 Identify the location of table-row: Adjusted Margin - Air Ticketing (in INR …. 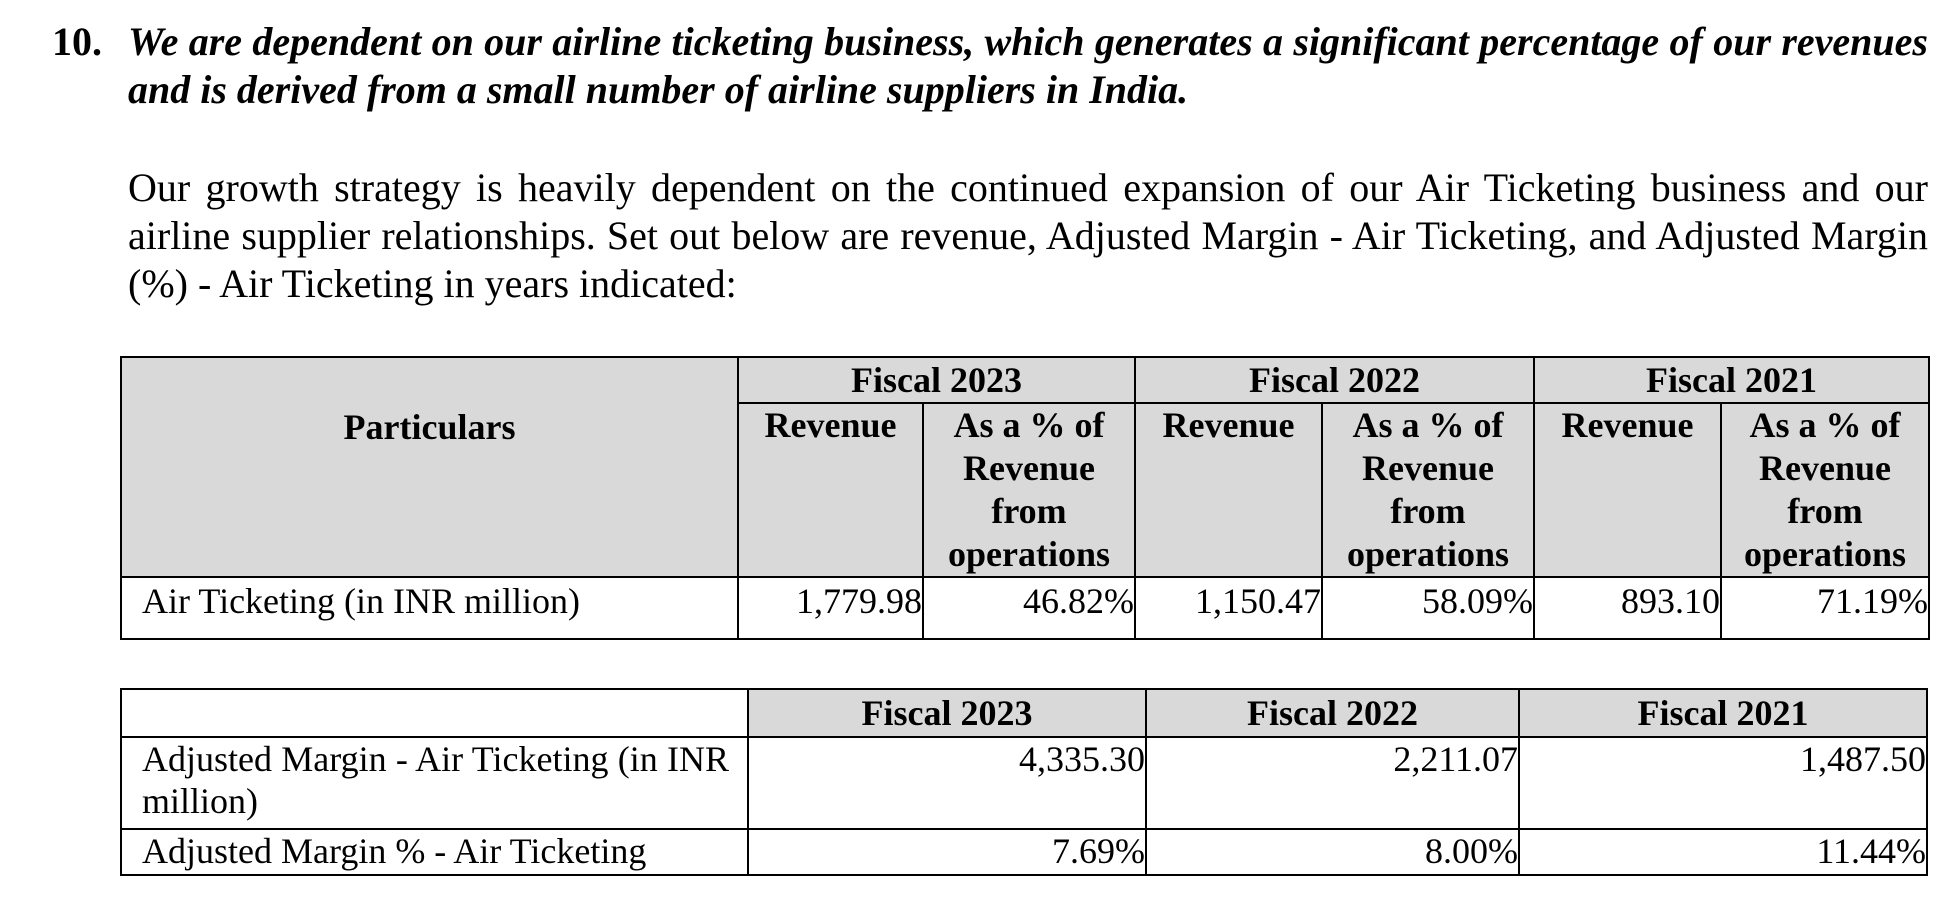
(1024, 783).